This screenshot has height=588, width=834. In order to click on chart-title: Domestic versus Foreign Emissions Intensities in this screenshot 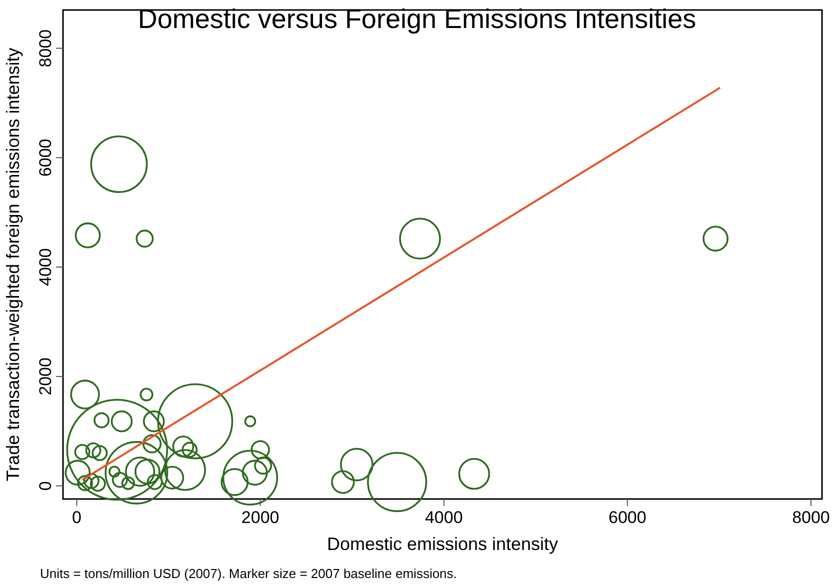, I will do `click(417, 19)`.